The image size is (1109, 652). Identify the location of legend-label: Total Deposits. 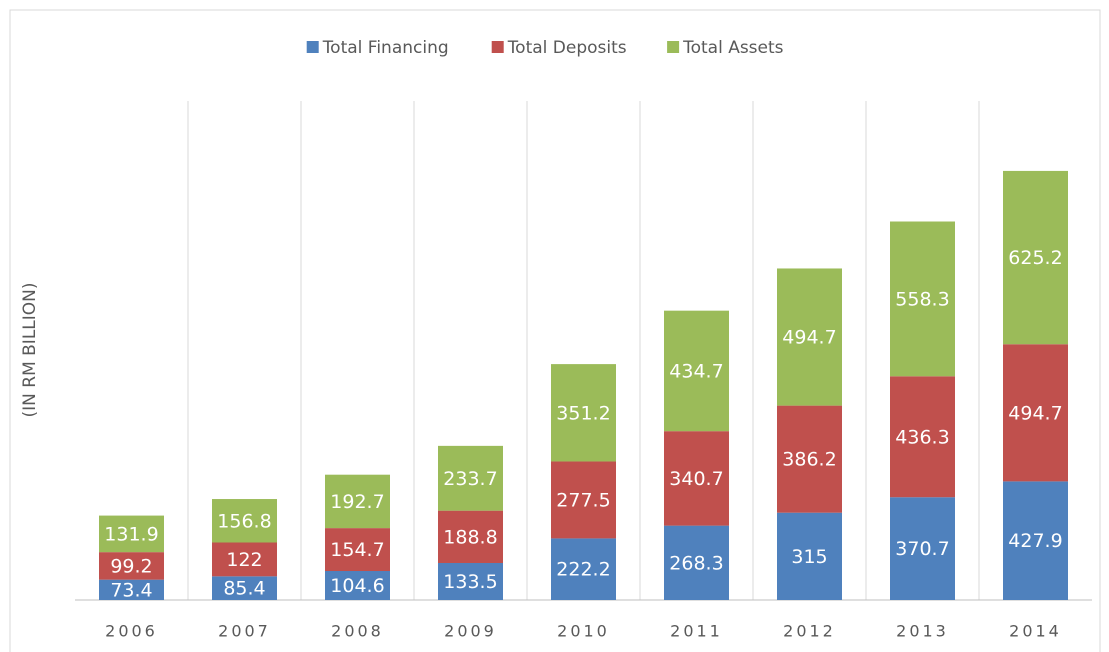
(567, 48).